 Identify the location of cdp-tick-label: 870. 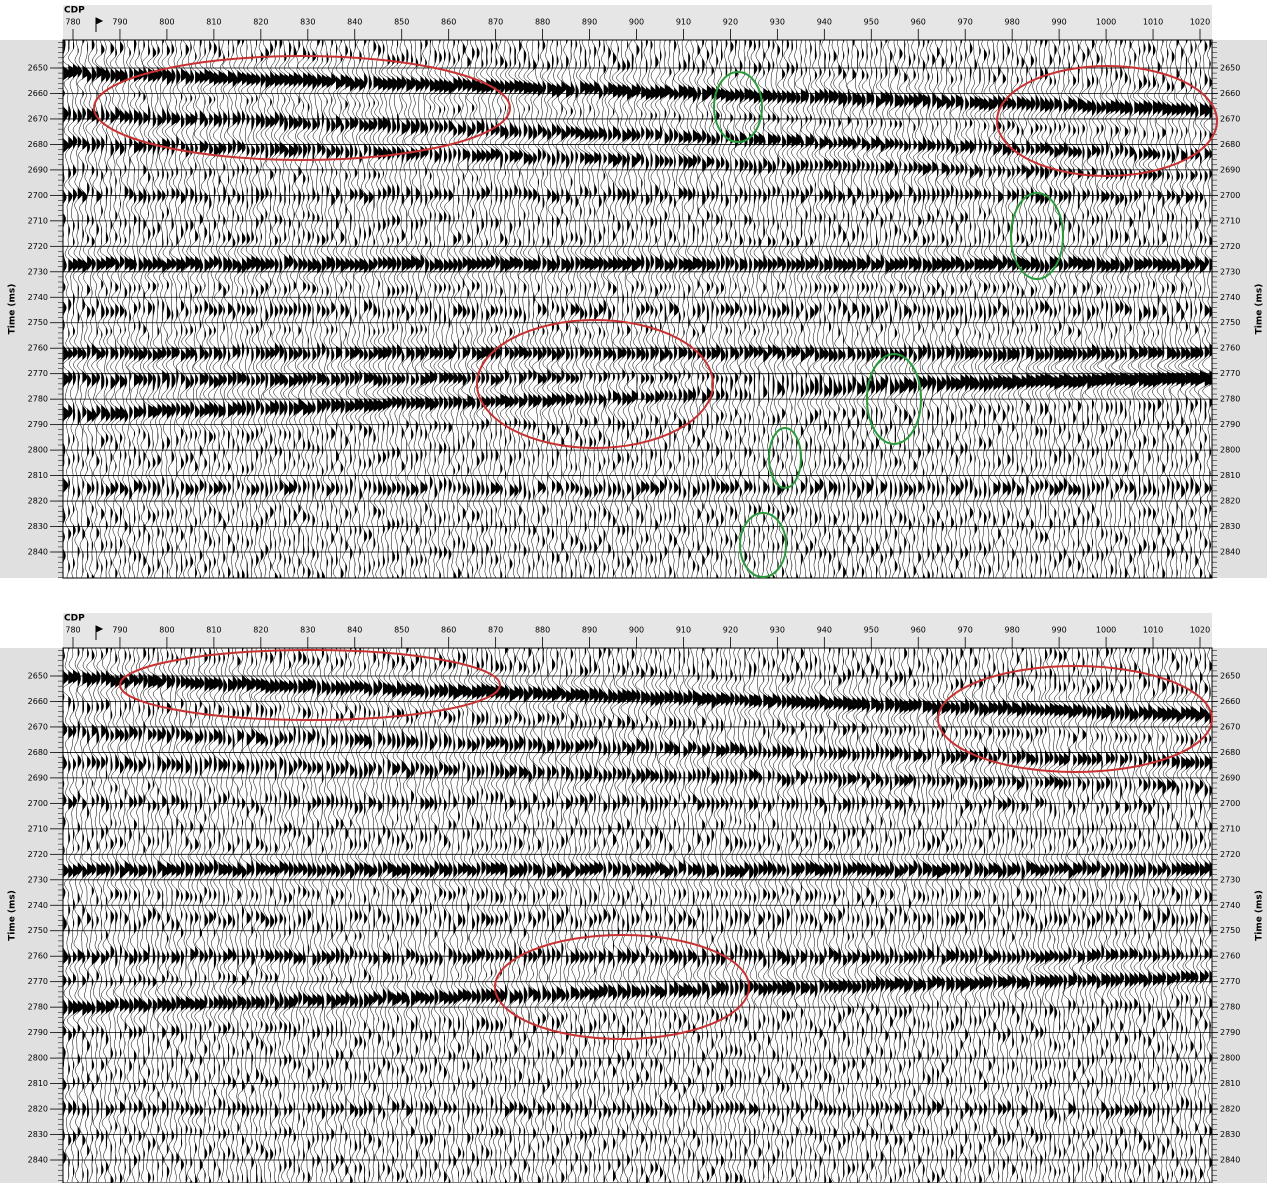
(495, 22).